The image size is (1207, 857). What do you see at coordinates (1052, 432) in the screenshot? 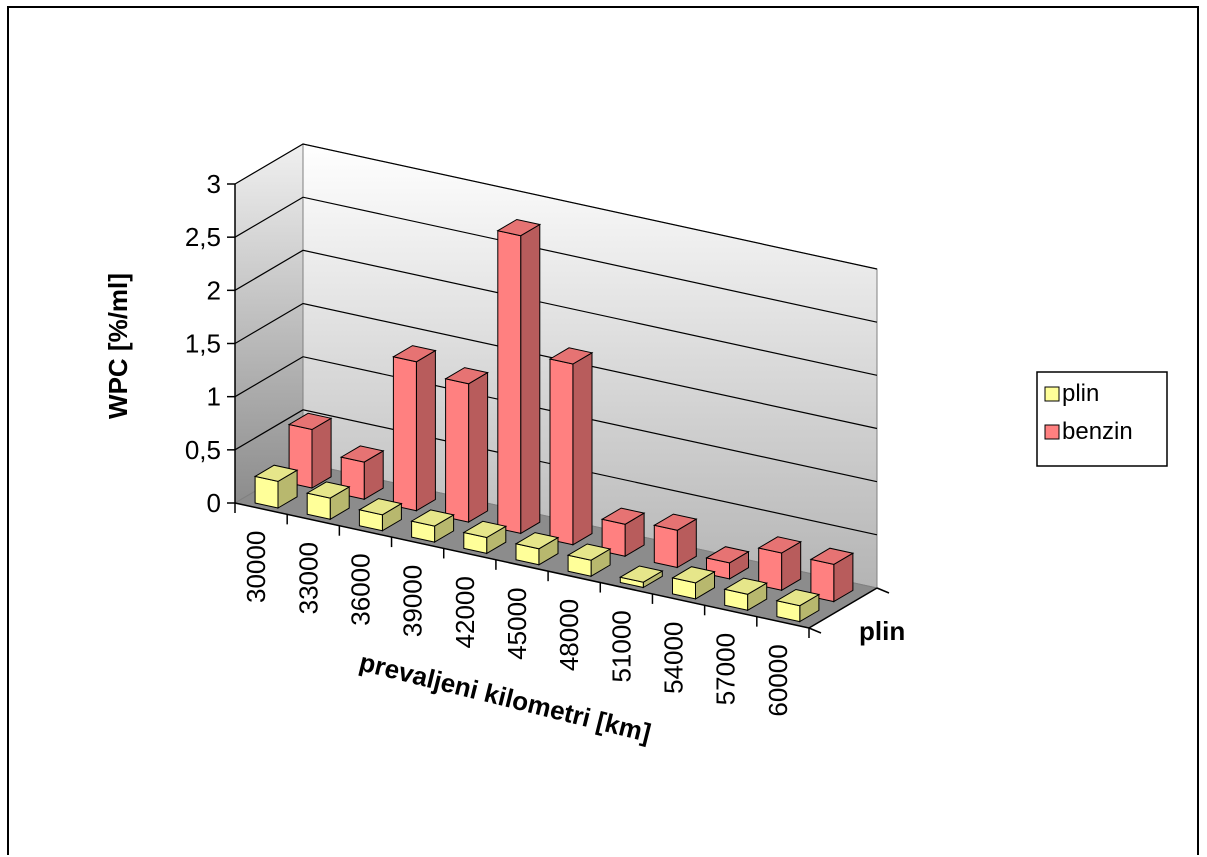
I see `legend-swatch-benzin` at bounding box center [1052, 432].